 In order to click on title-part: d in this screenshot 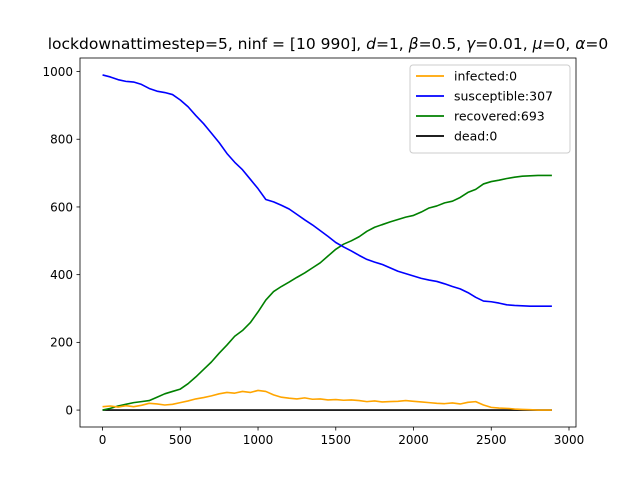, I will do `click(371, 44)`.